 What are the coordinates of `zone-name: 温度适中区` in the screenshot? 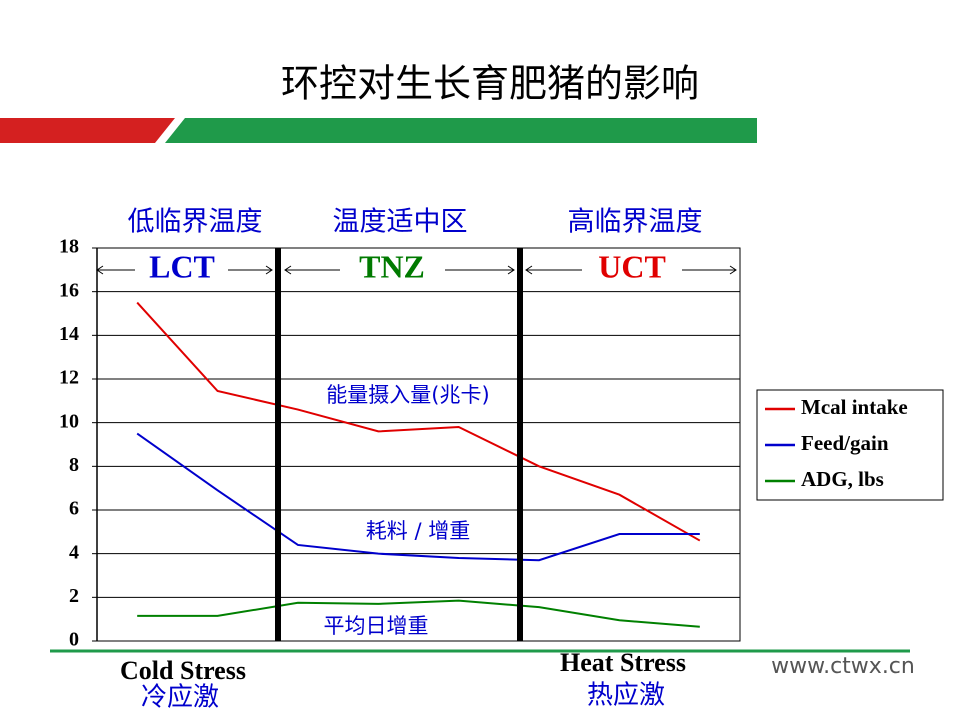 It's located at (400, 222).